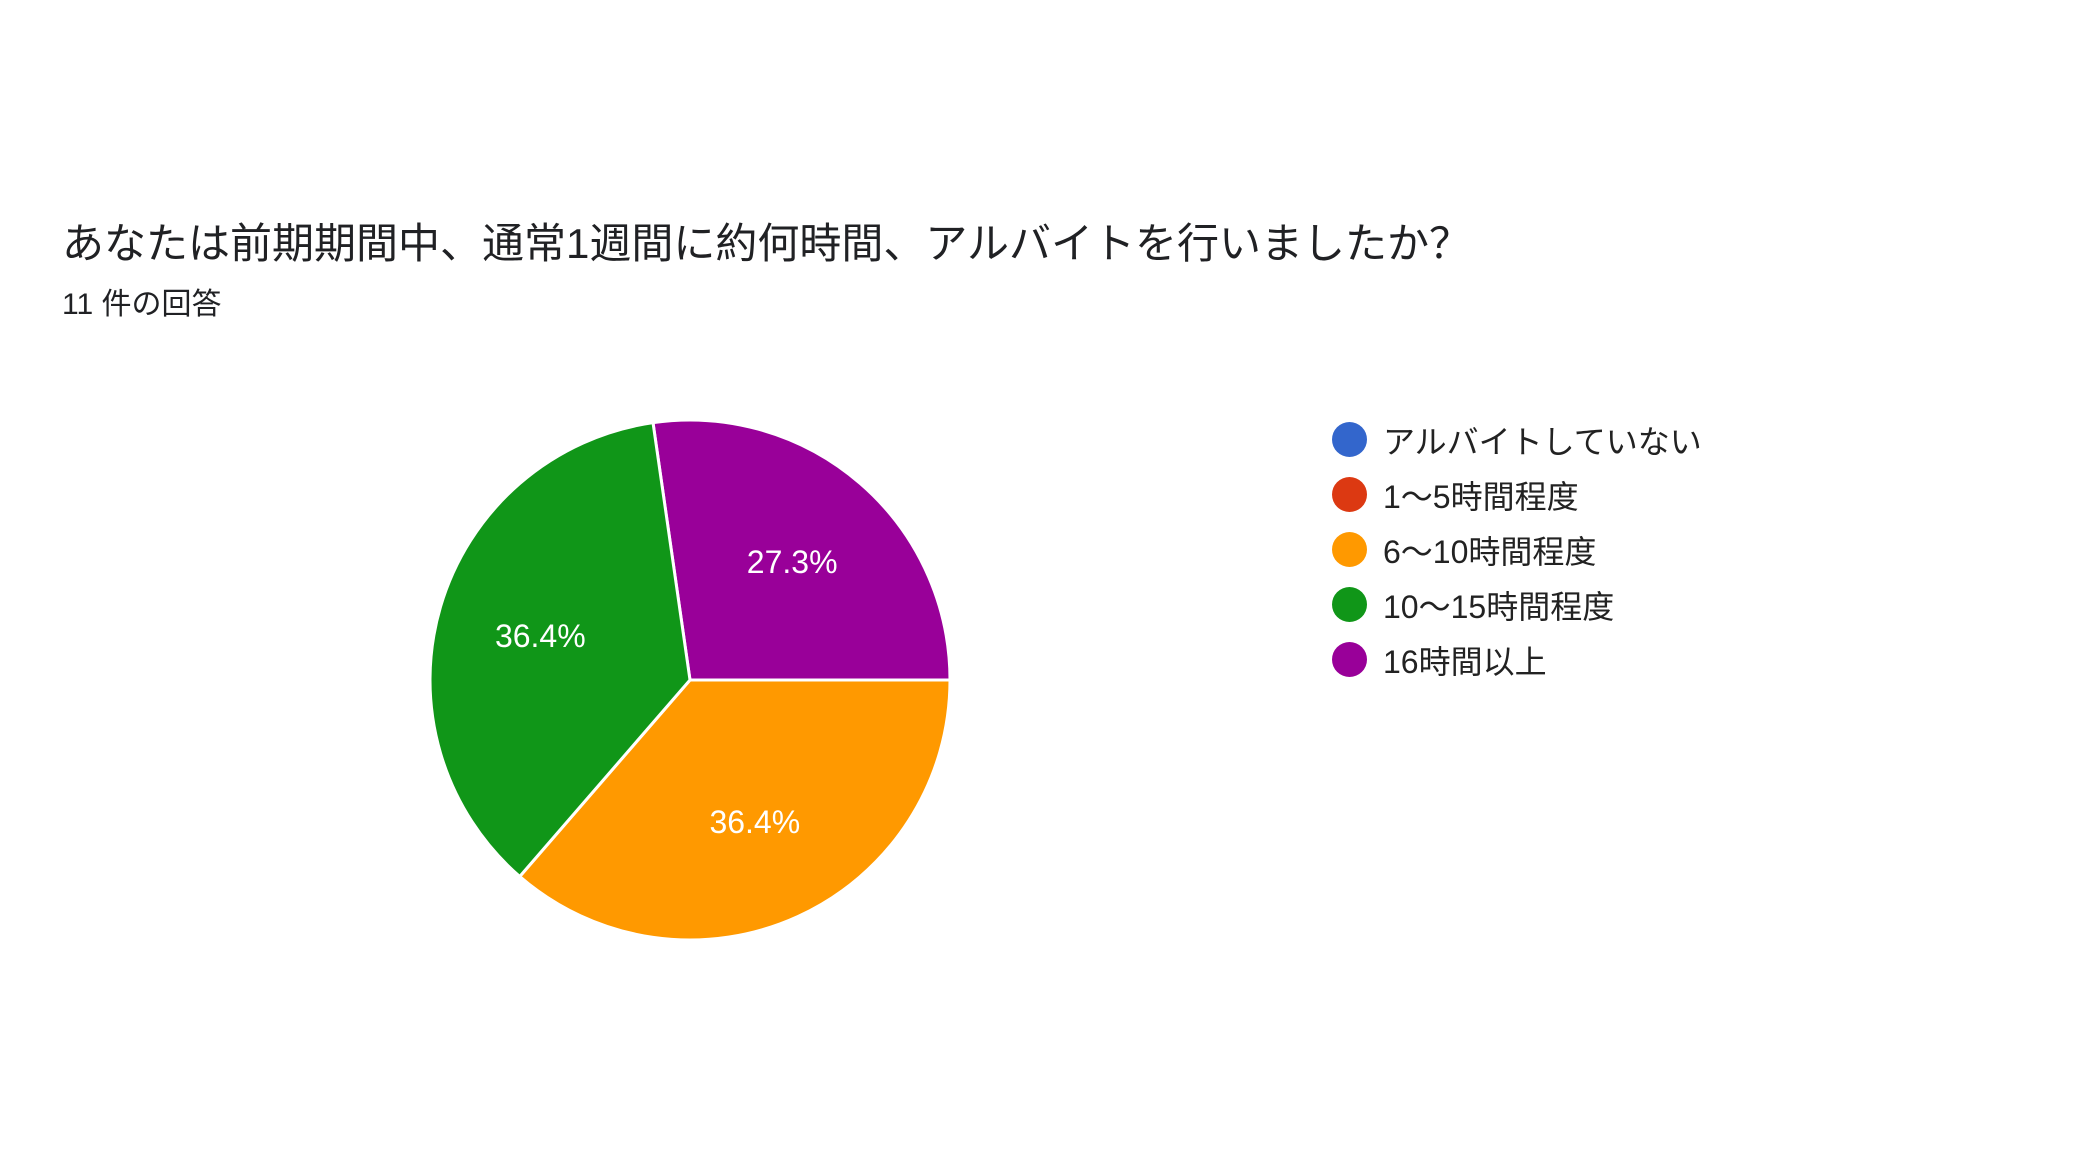 The width and height of the screenshot is (2100, 1173). What do you see at coordinates (1499, 606) in the screenshot?
I see `legend-label: 10～15時間程度` at bounding box center [1499, 606].